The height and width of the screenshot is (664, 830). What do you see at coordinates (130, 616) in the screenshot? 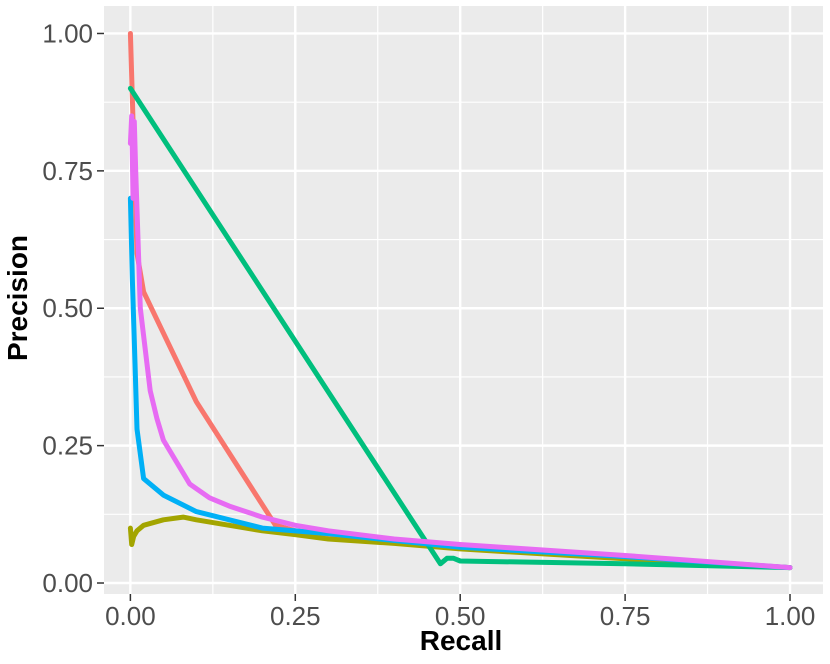
I see `x-tick-label-0: 0.00` at bounding box center [130, 616].